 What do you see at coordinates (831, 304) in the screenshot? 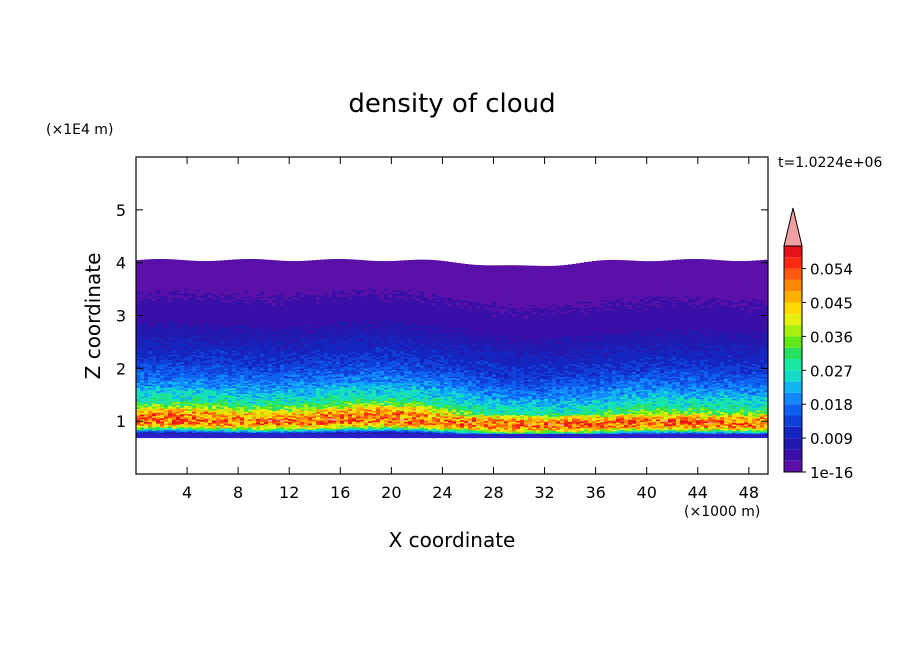
I see `colorbar-label: 0.045` at bounding box center [831, 304].